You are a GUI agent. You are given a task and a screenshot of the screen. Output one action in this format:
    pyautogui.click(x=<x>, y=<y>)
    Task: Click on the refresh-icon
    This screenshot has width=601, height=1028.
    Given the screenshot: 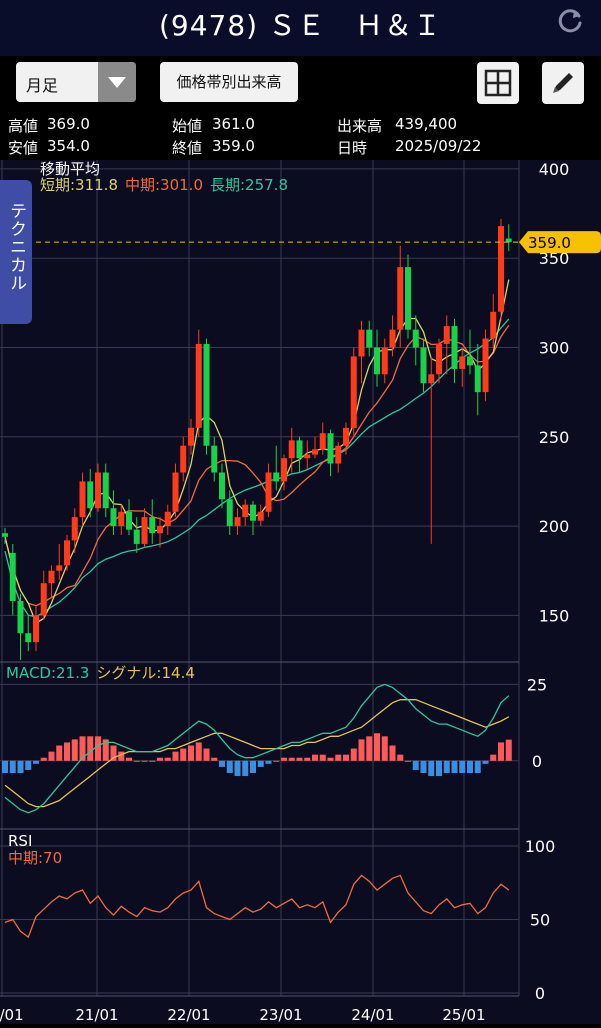 What is the action you would take?
    pyautogui.click(x=570, y=21)
    